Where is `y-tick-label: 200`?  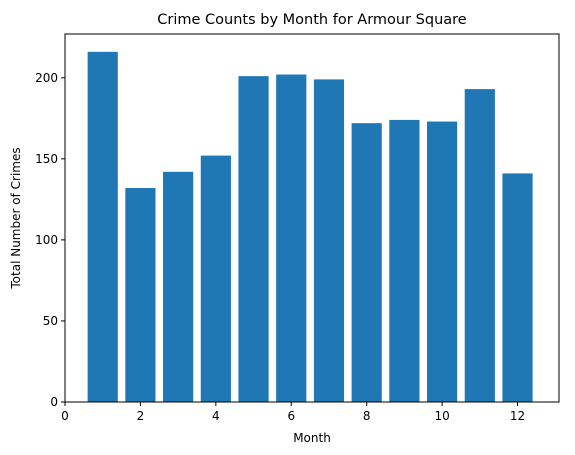
y-tick-label: 200 is located at coordinates (46, 78).